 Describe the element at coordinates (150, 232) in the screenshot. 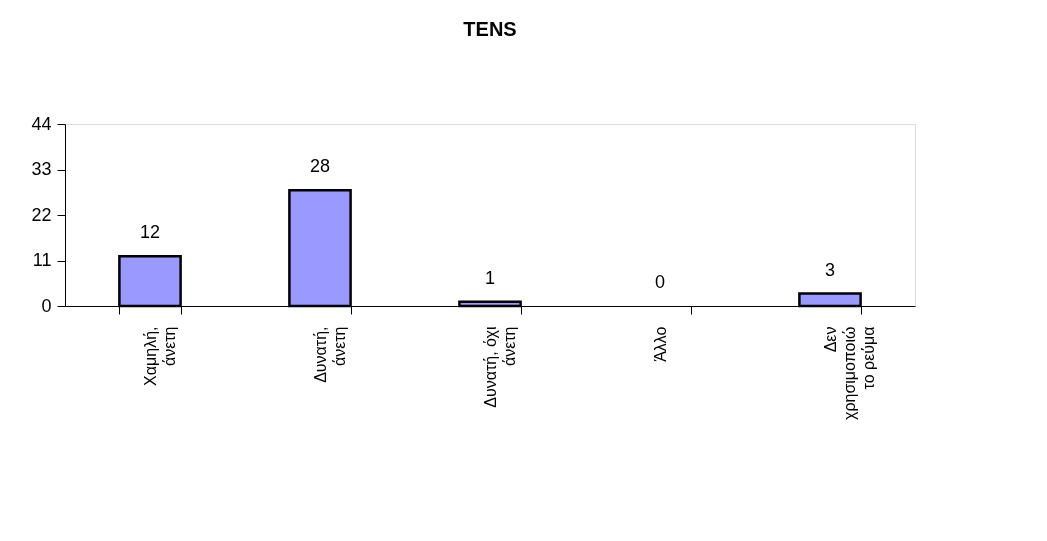

I see `data-label: 12` at that location.